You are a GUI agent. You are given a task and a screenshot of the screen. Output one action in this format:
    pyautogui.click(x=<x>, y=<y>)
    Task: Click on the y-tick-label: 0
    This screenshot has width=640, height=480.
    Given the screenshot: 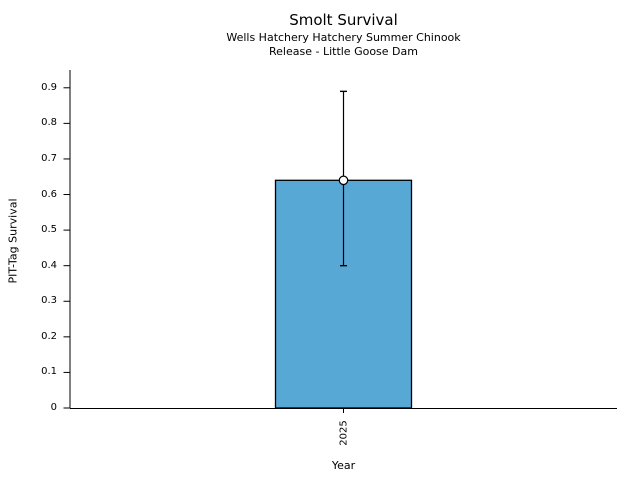 What is the action you would take?
    pyautogui.click(x=53, y=407)
    